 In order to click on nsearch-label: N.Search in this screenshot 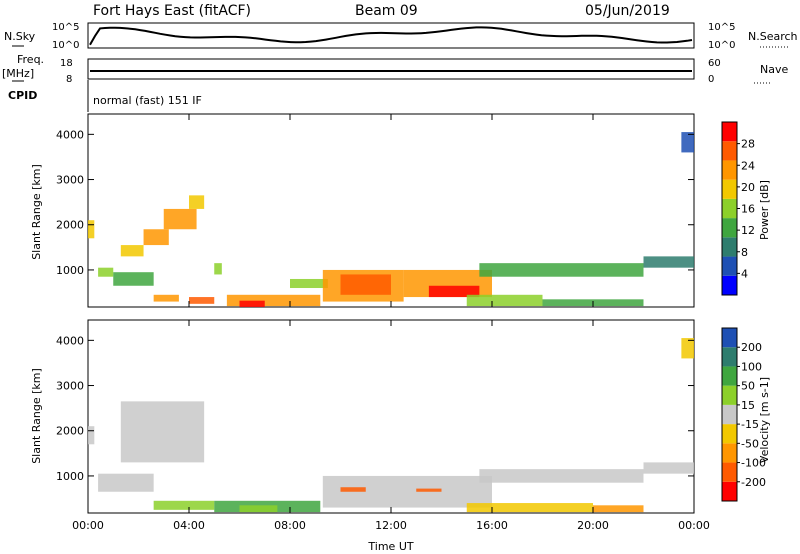, I will do `click(773, 36)`.